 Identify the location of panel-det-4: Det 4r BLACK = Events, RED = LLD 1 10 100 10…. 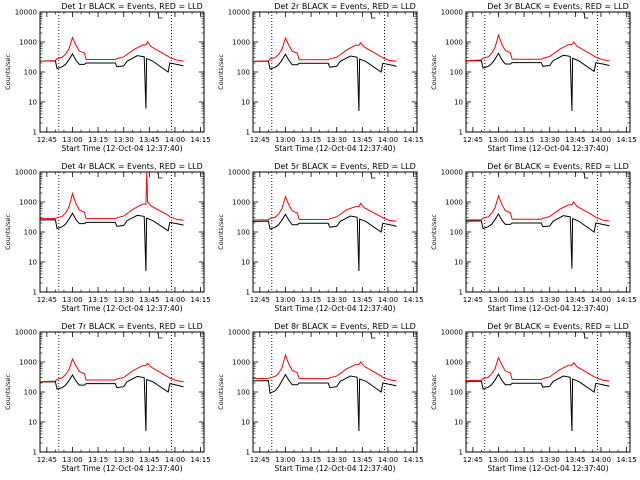
(107, 237).